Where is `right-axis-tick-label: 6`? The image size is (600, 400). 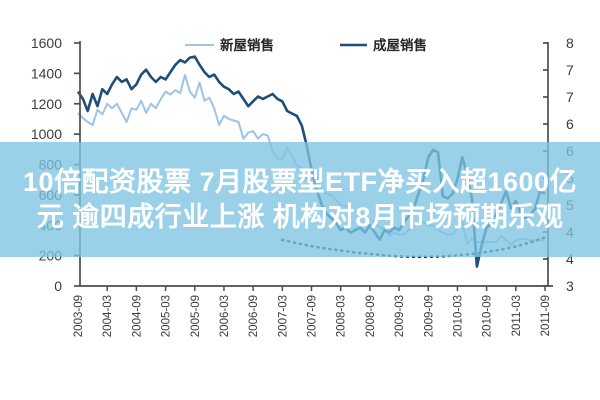
right-axis-tick-label: 6 is located at coordinates (570, 124).